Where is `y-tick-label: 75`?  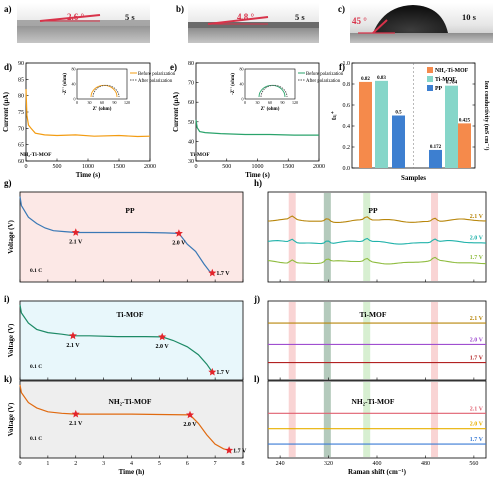 y-tick-label: 75 is located at coordinates (21, 113).